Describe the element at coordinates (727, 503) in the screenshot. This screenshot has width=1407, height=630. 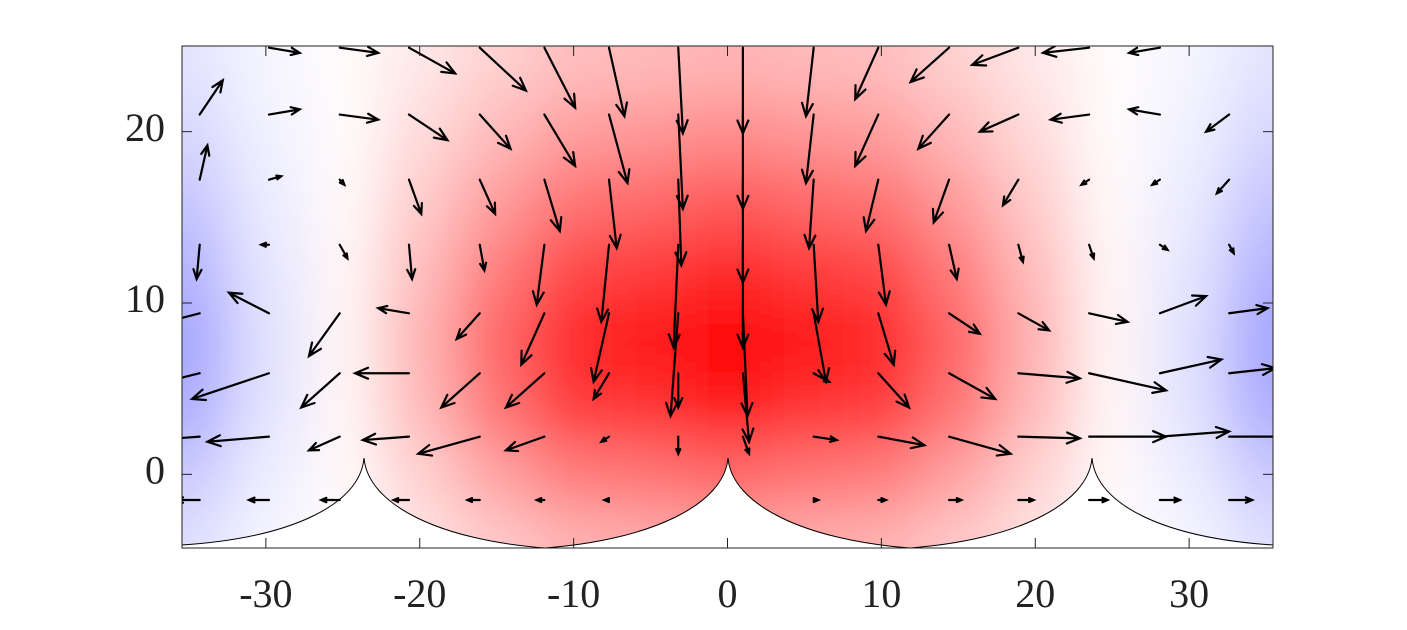
I see `boundary` at that location.